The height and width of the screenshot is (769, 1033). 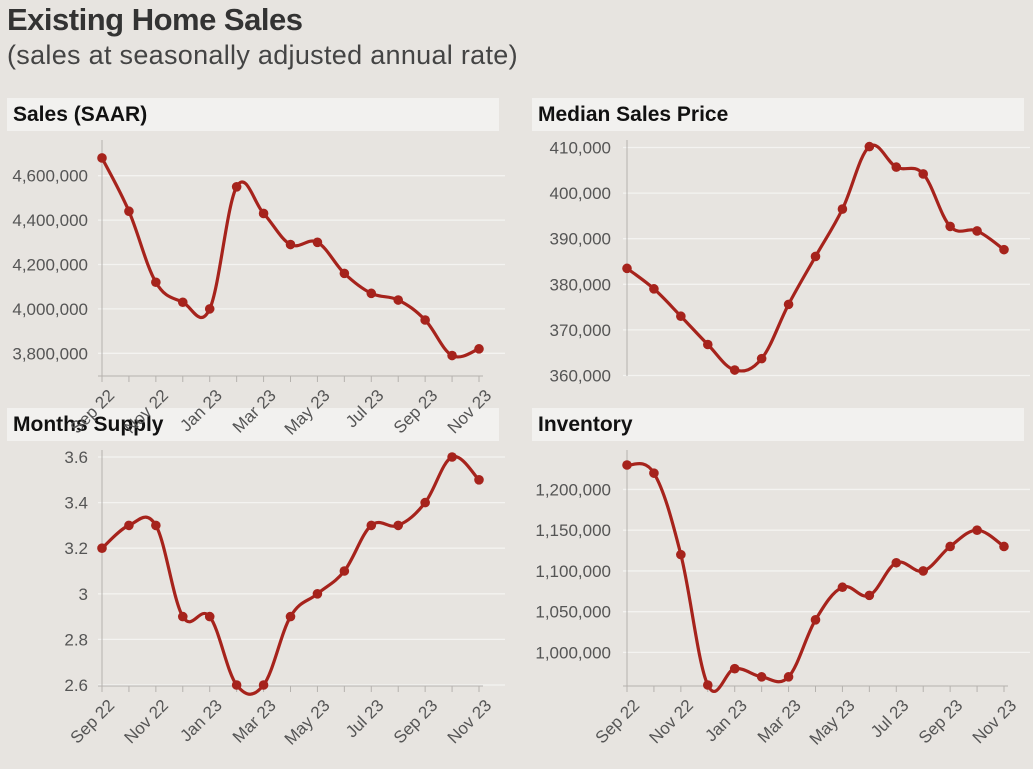 I want to click on y-tick-label: 360,000, so click(x=580, y=376).